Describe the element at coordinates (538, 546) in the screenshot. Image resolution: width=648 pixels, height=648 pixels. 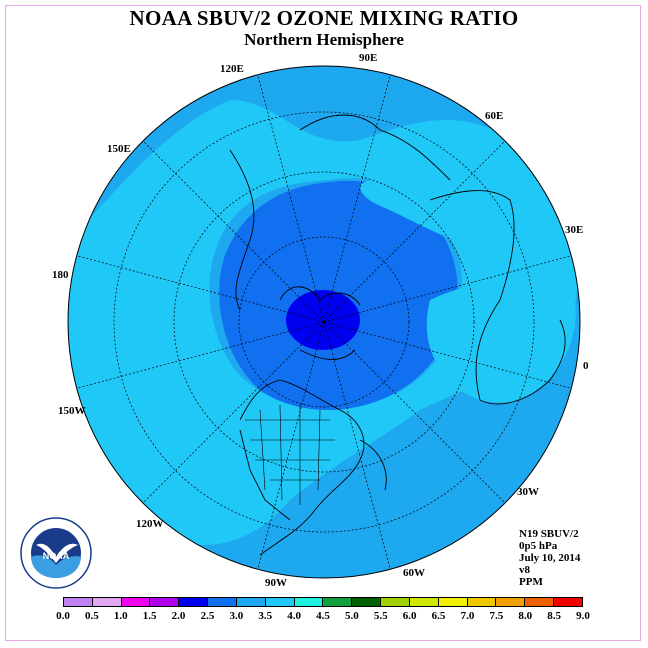
I see `pressure-level: 0p5 hPa` at that location.